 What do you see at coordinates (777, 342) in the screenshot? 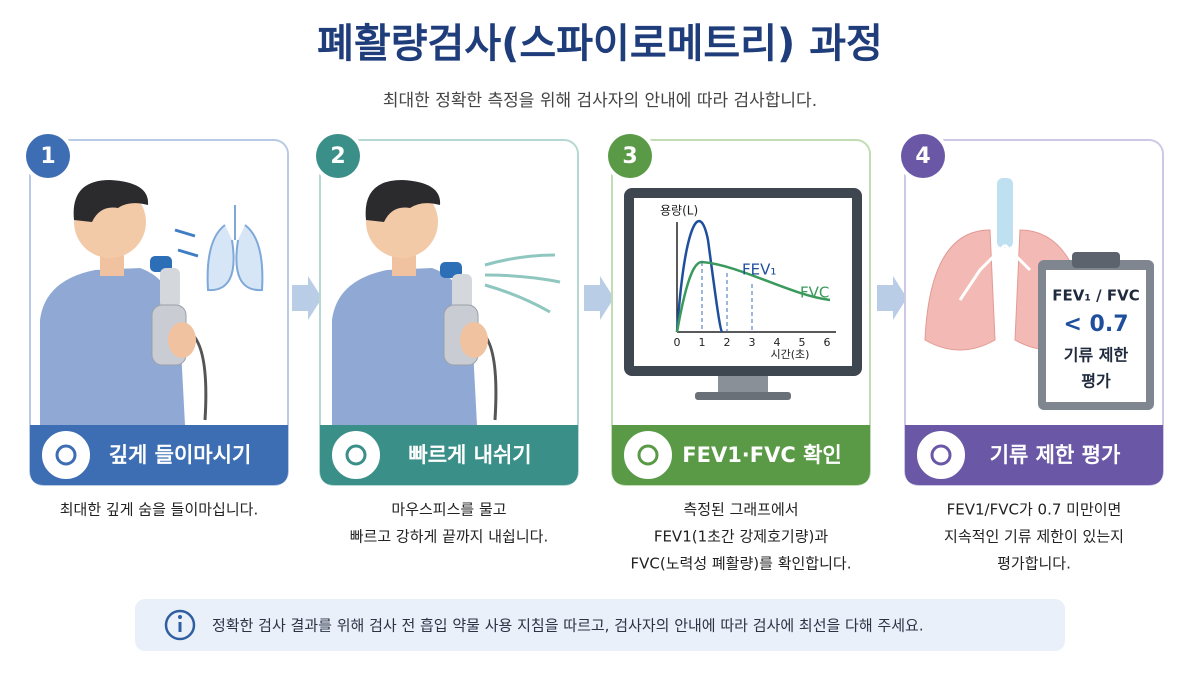
I see `graph-x-tick: 4` at bounding box center [777, 342].